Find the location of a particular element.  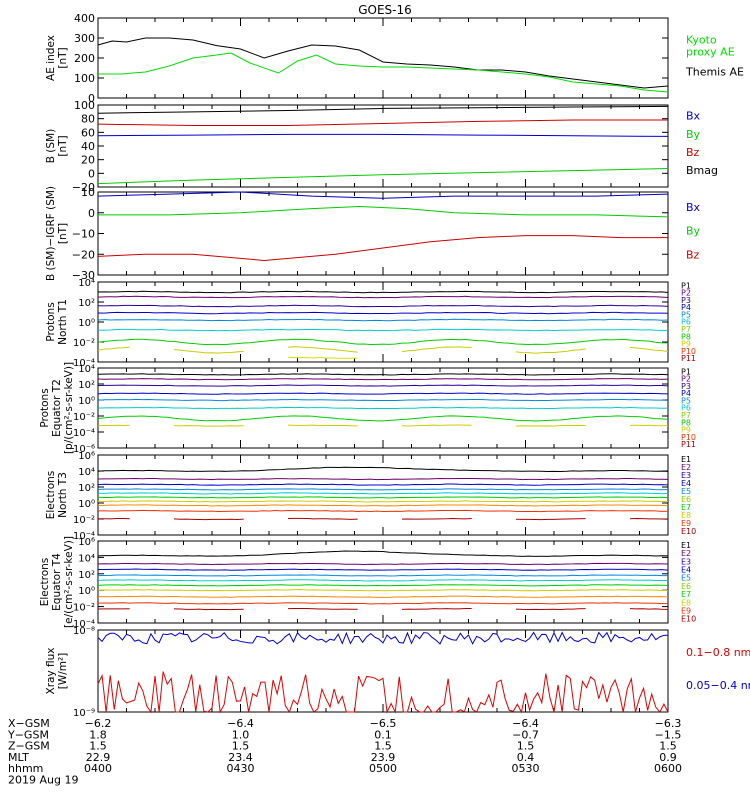

x-row-value: 1.8 is located at coordinates (98, 734).